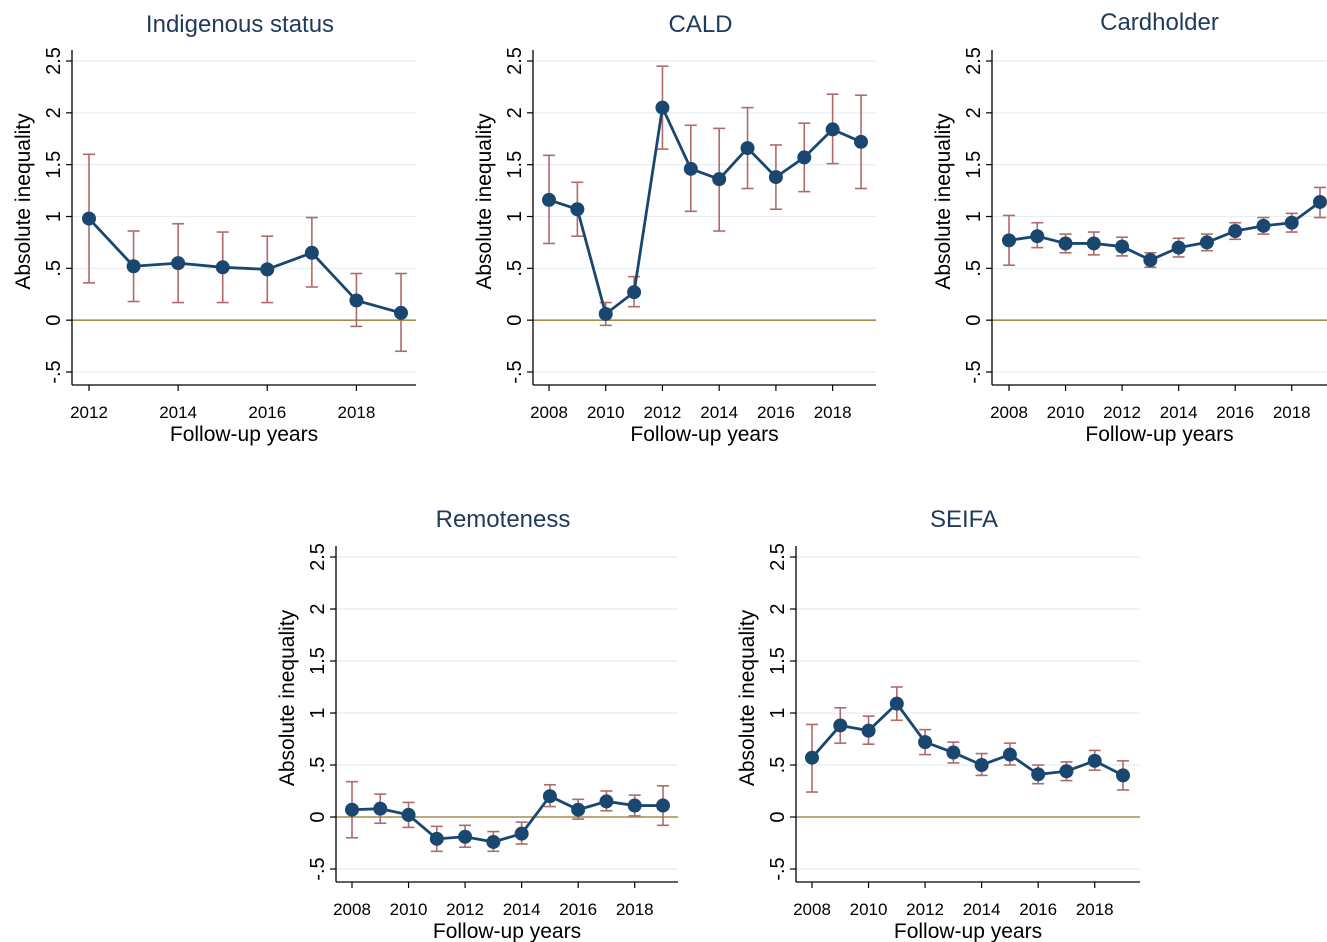 This screenshot has width=1327, height=942. I want to click on chart-title: Remoteness, so click(503, 519).